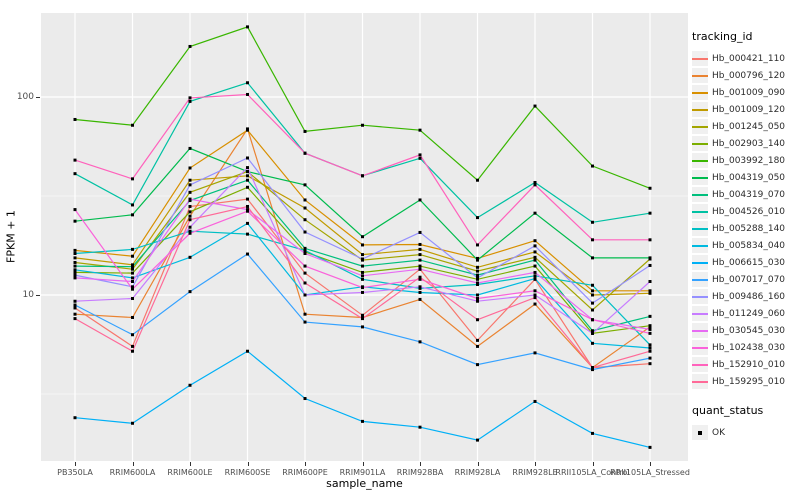  What do you see at coordinates (420, 472) in the screenshot?
I see `x-tick-label: RRIM928BA` at bounding box center [420, 472].